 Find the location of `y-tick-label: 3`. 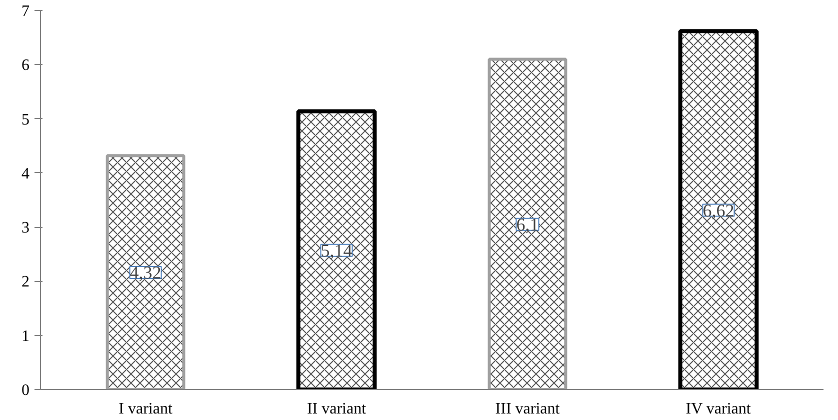

y-tick-label: 3 is located at coordinates (26, 228).